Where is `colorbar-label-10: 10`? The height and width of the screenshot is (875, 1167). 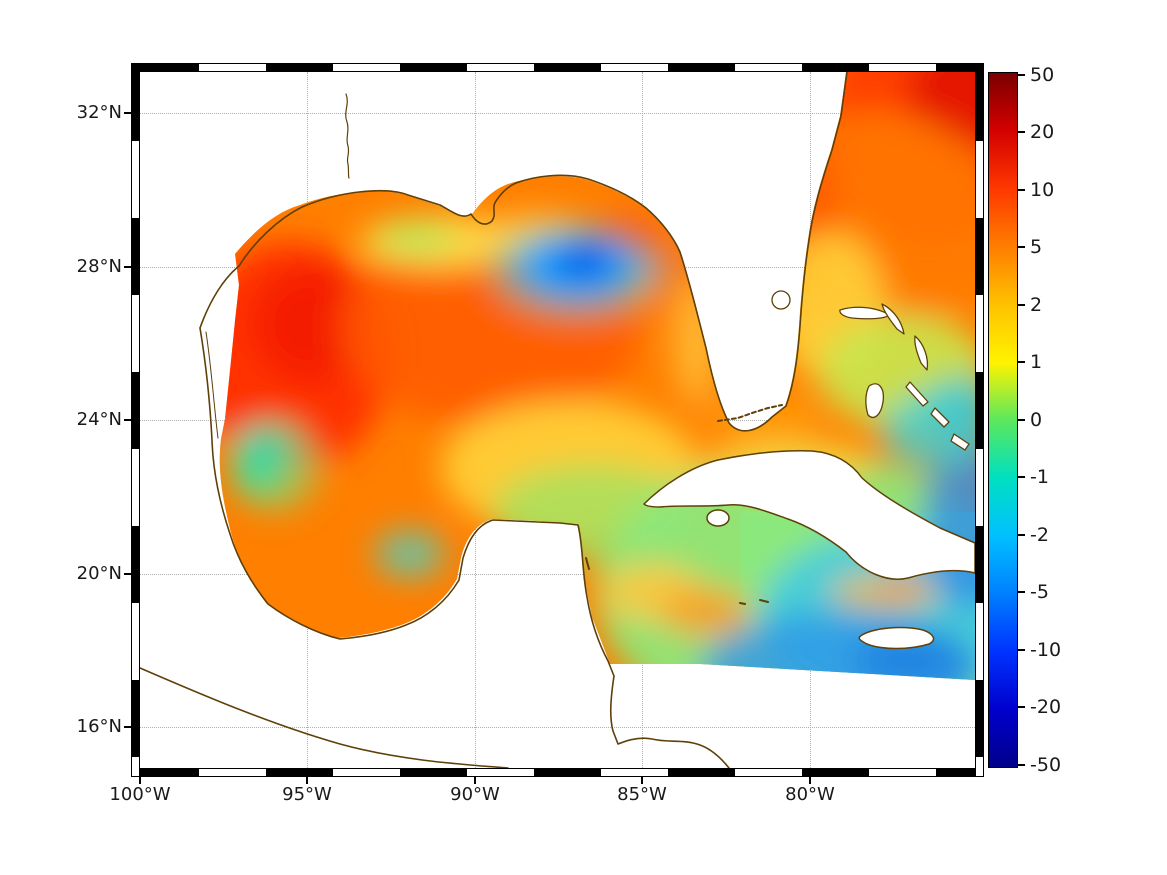
colorbar-label-10: 10 is located at coordinates (1042, 190).